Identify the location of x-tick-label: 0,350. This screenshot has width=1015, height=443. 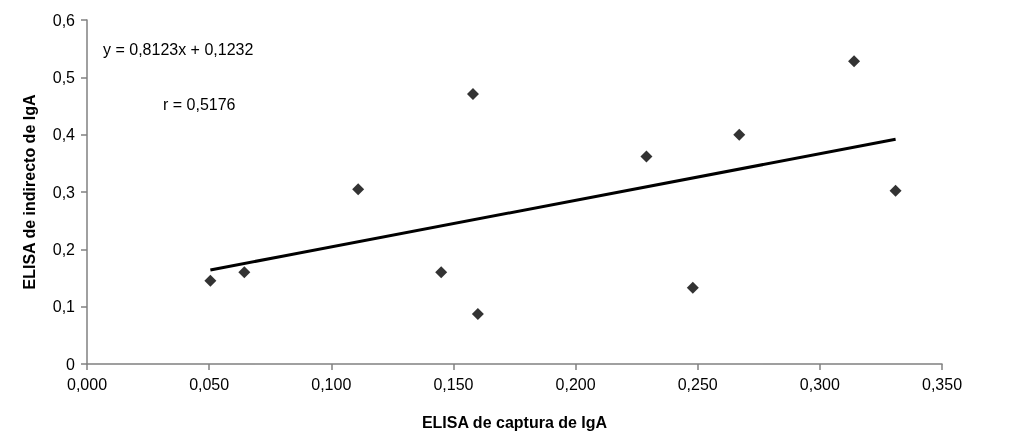
(942, 384).